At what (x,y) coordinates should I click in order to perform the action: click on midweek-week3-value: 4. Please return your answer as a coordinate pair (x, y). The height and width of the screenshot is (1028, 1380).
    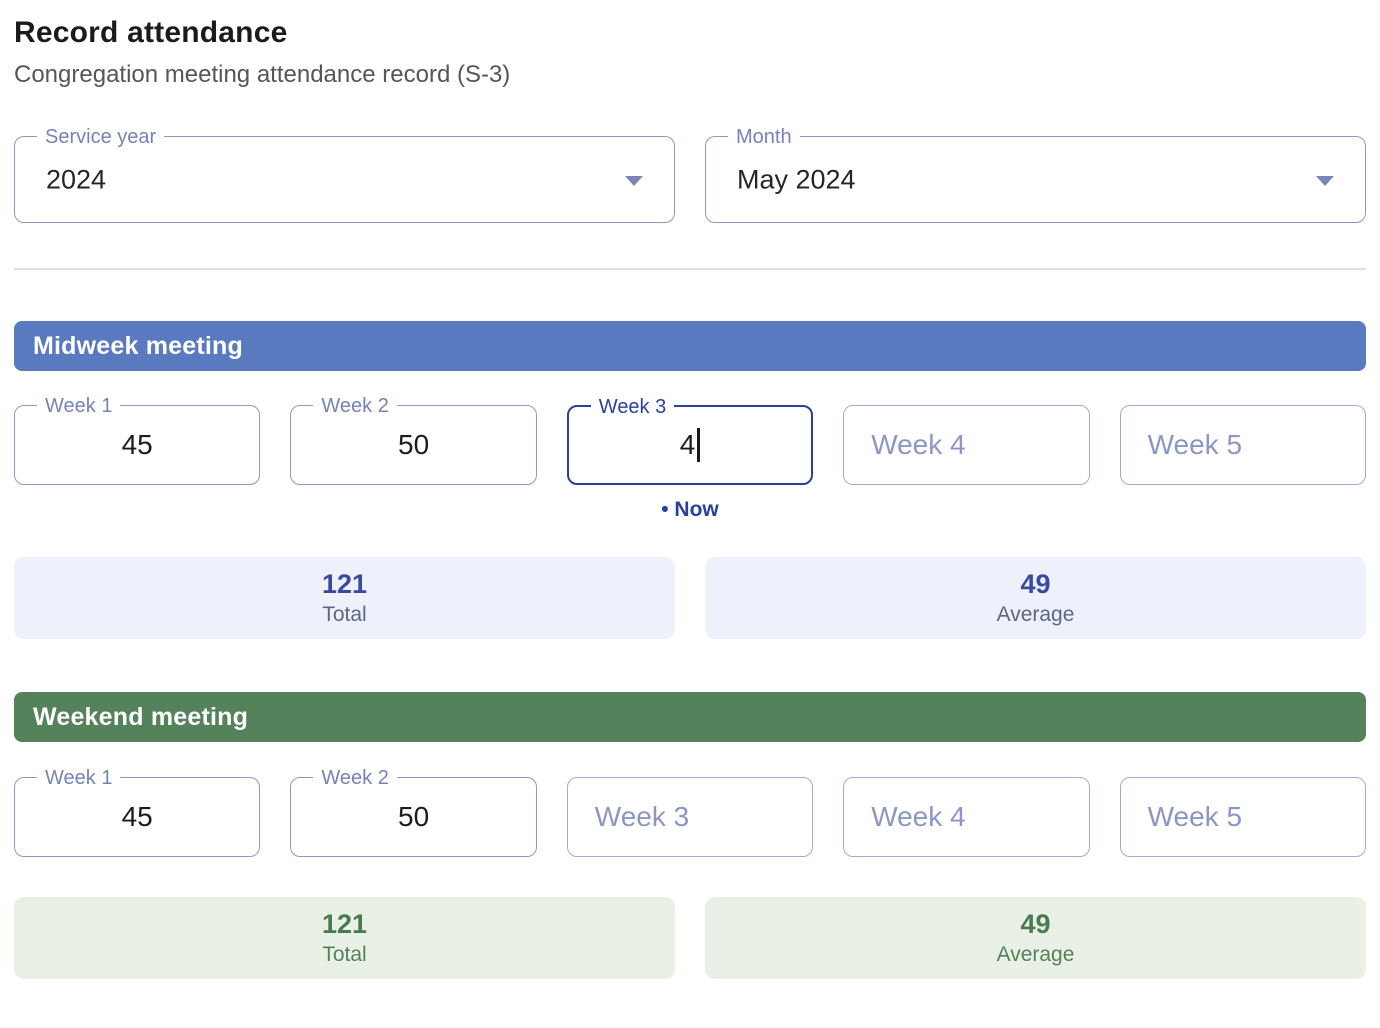
    Looking at the image, I should click on (690, 445).